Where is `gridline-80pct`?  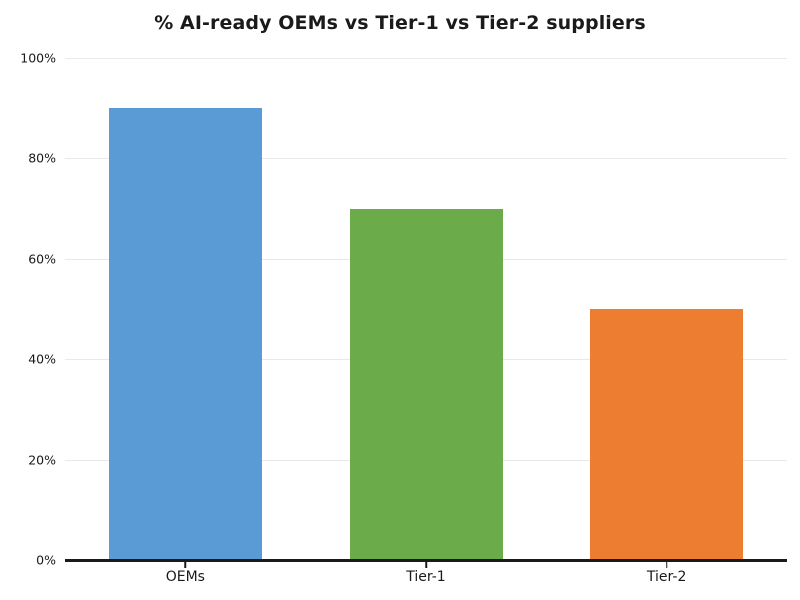 gridline-80pct is located at coordinates (426, 159).